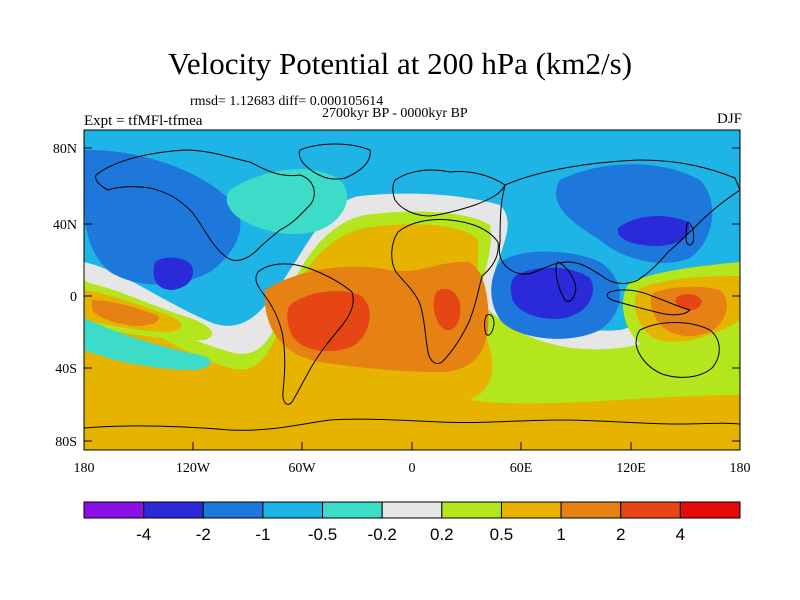  Describe the element at coordinates (65, 225) in the screenshot. I see `y-tick-label: 40N` at that location.